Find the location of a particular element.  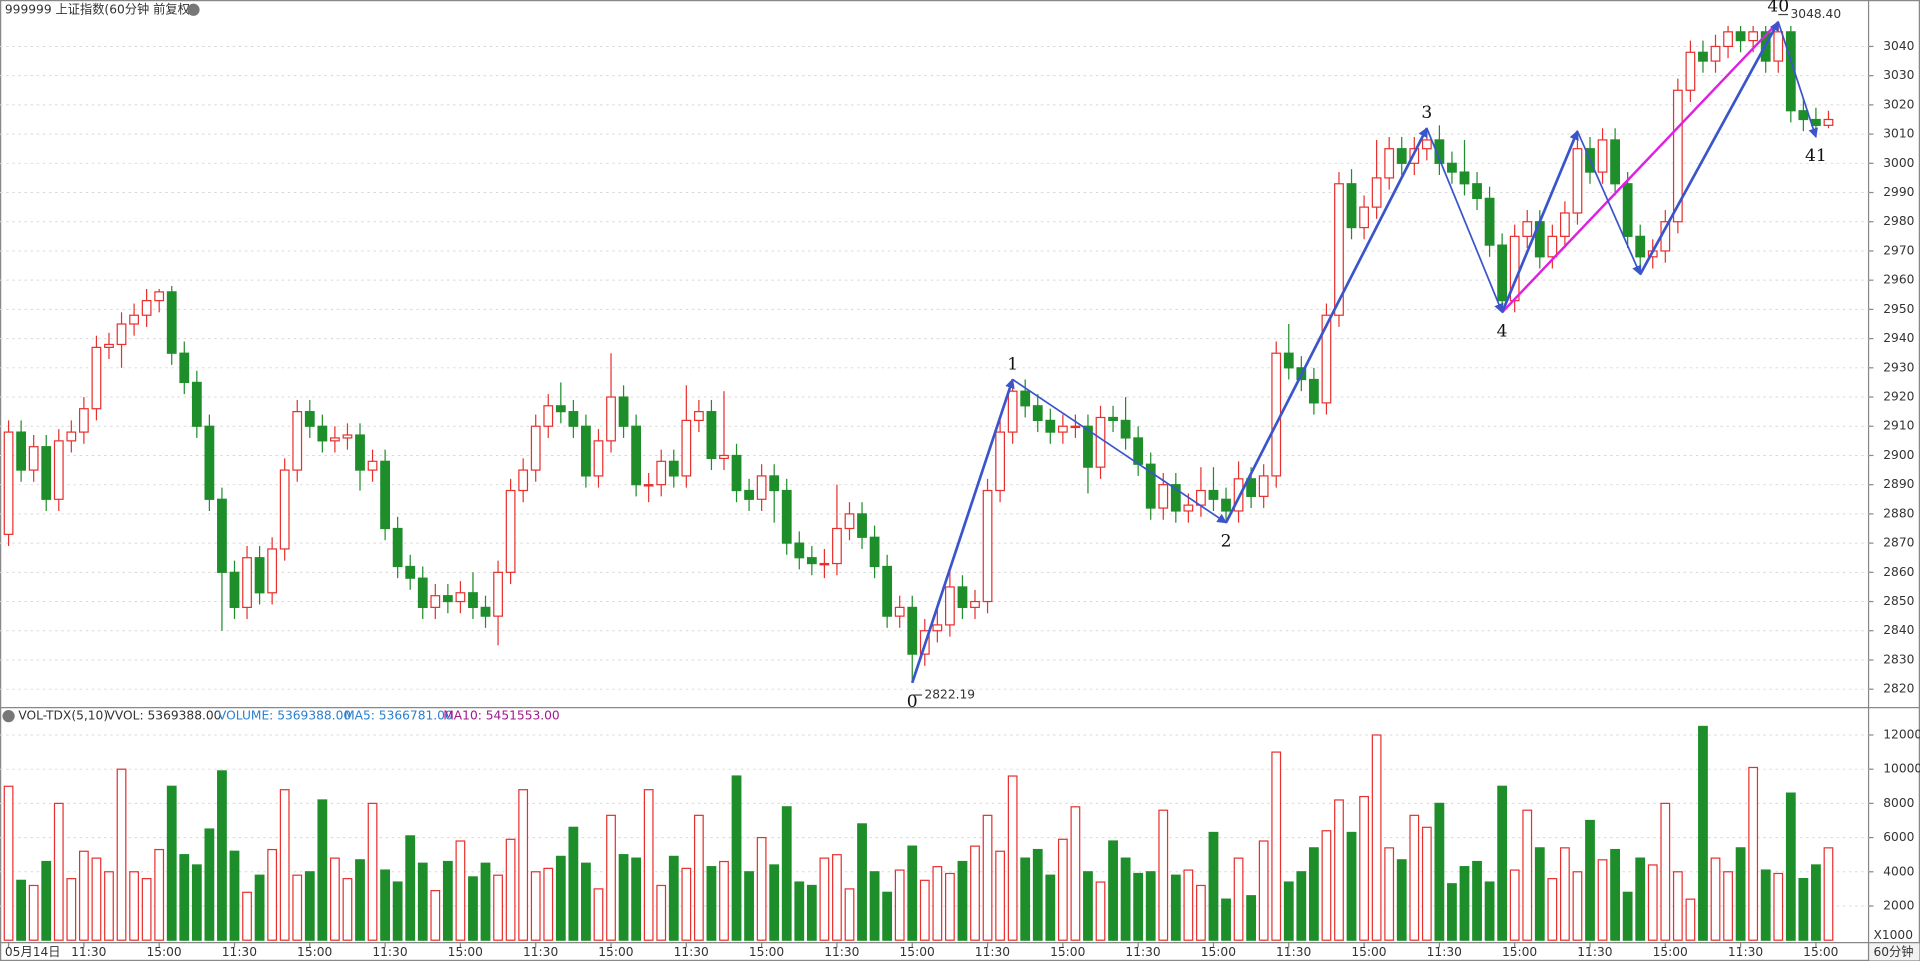

zigzag-label: 0 is located at coordinates (912, 702).